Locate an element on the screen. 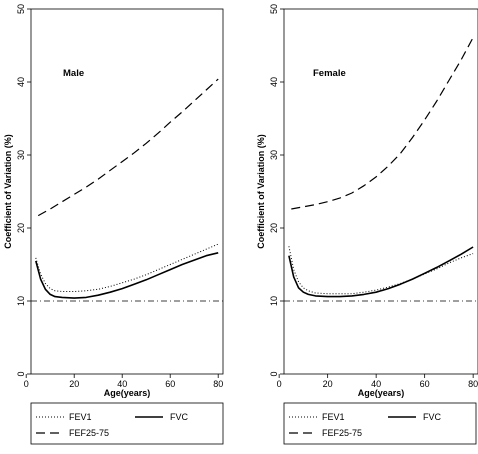  panel-label: Male is located at coordinates (73, 73).